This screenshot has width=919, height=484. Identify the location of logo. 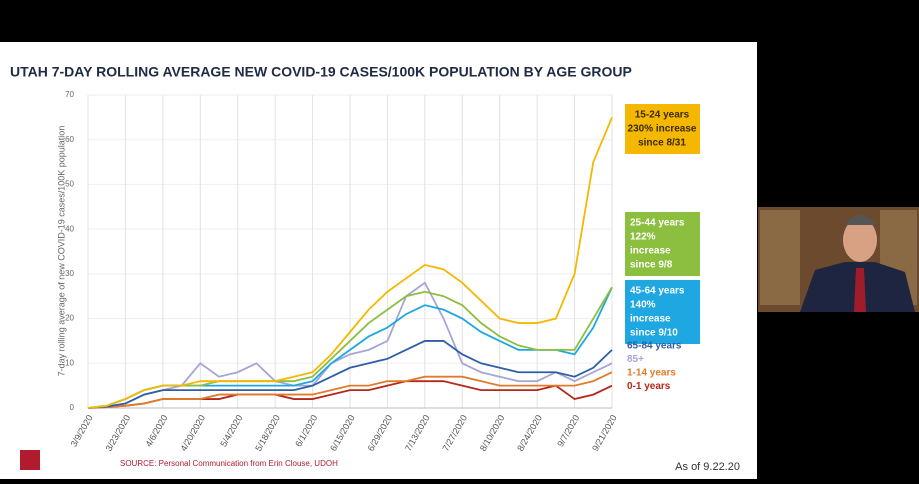
(30, 460).